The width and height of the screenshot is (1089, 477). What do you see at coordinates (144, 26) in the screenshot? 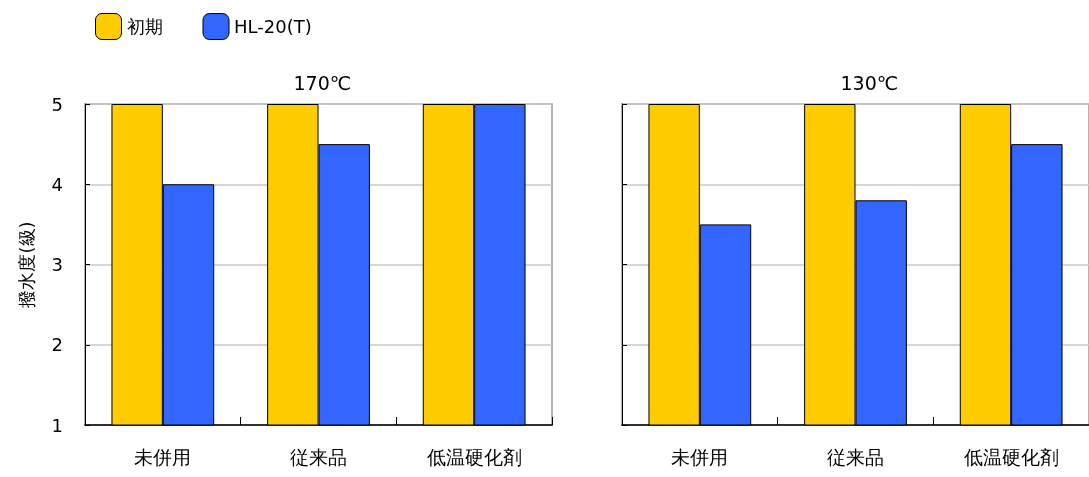
I see `legend-label: 初期` at bounding box center [144, 26].